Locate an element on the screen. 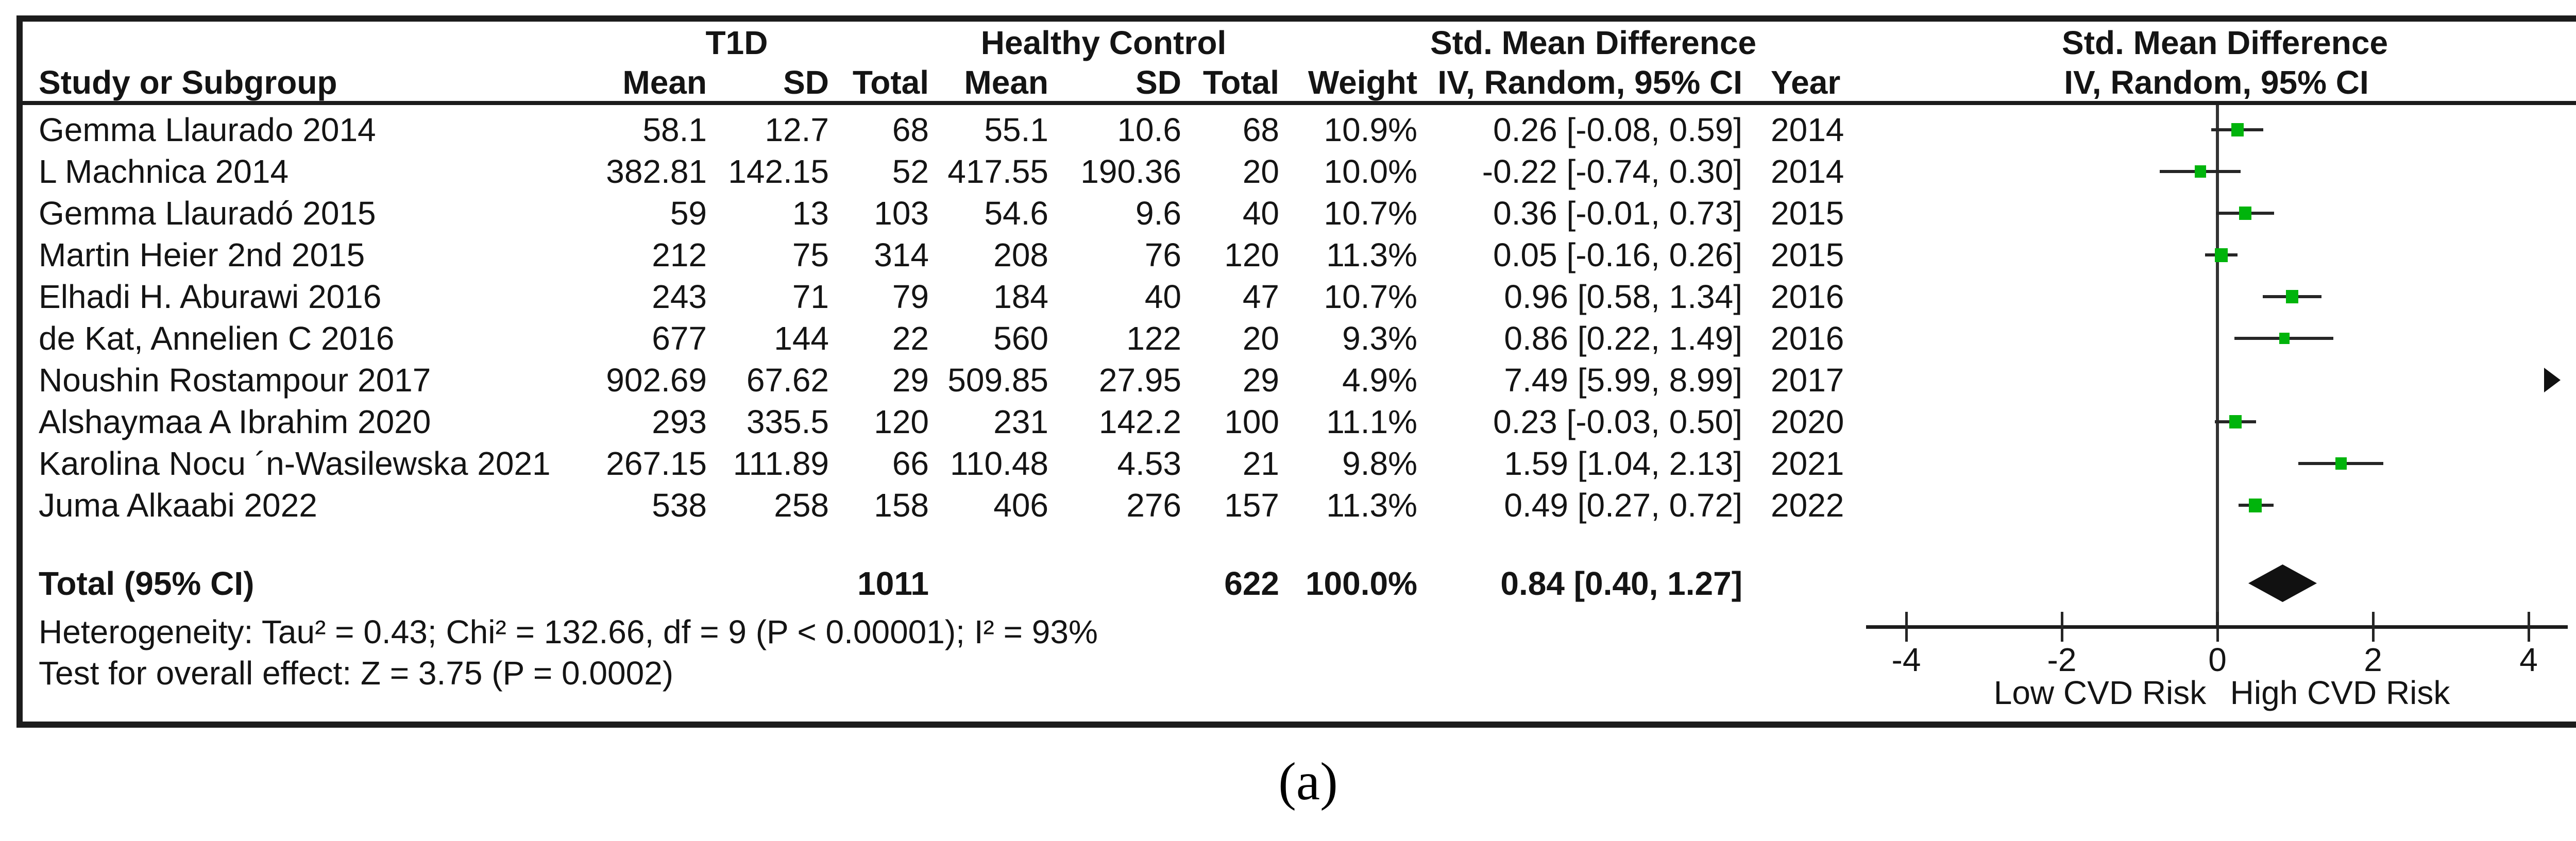  hc-mean: 560 is located at coordinates (1020, 338).